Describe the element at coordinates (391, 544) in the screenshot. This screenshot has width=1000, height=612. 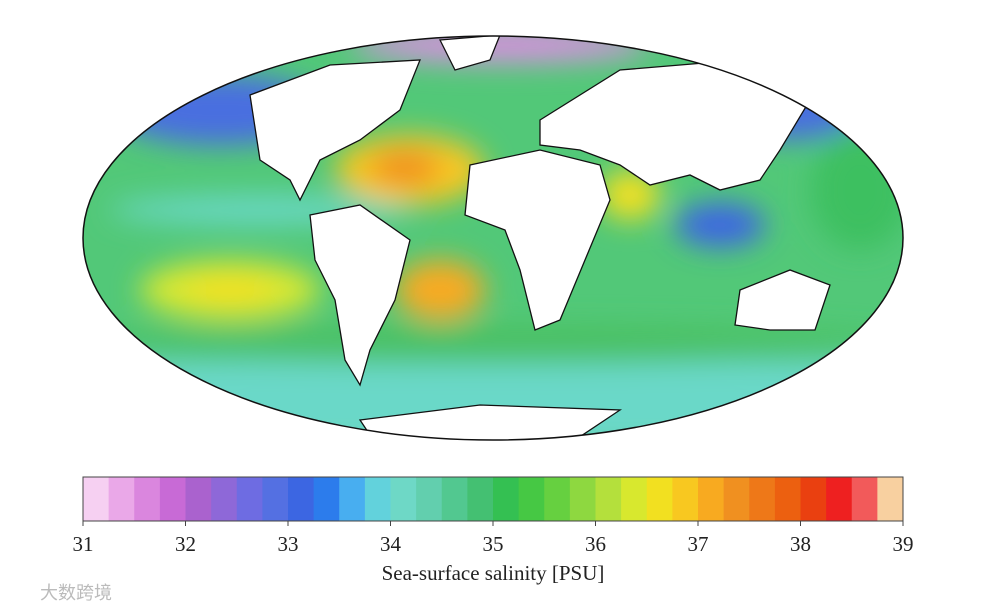
I see `colorbar-tick-label: 34` at that location.